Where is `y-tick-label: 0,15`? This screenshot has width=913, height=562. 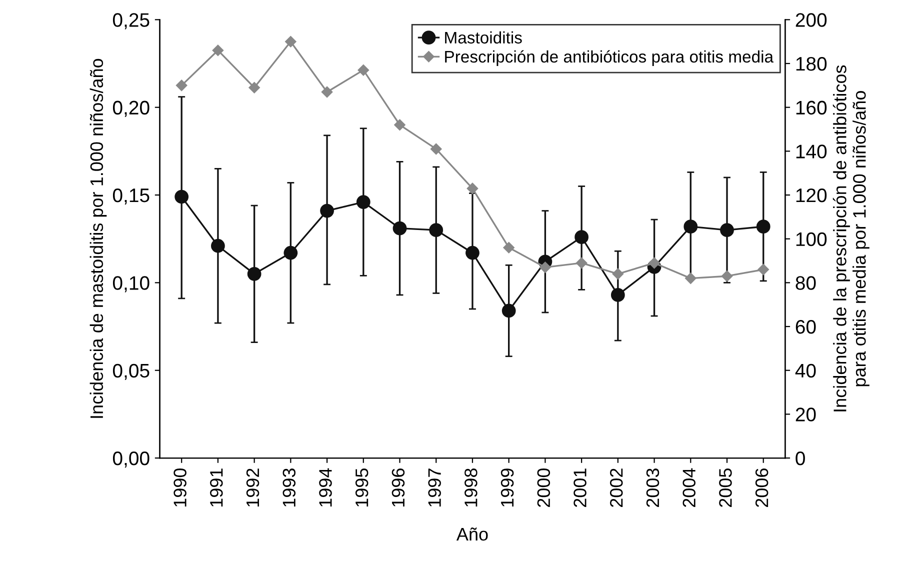 y-tick-label: 0,15 is located at coordinates (131, 196).